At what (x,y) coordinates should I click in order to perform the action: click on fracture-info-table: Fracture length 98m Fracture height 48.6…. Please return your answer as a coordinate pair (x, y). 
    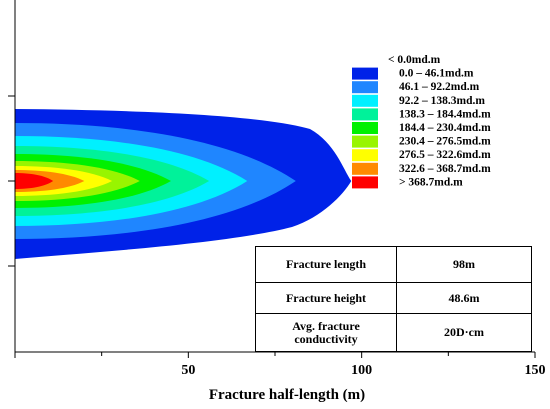
    Looking at the image, I should click on (393, 299).